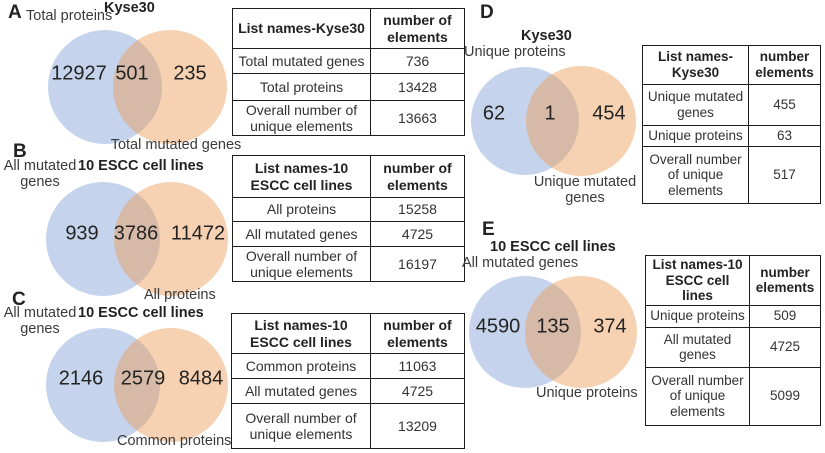  What do you see at coordinates (695, 105) in the screenshot?
I see `table-cell-name: Unique mutated genes` at bounding box center [695, 105].